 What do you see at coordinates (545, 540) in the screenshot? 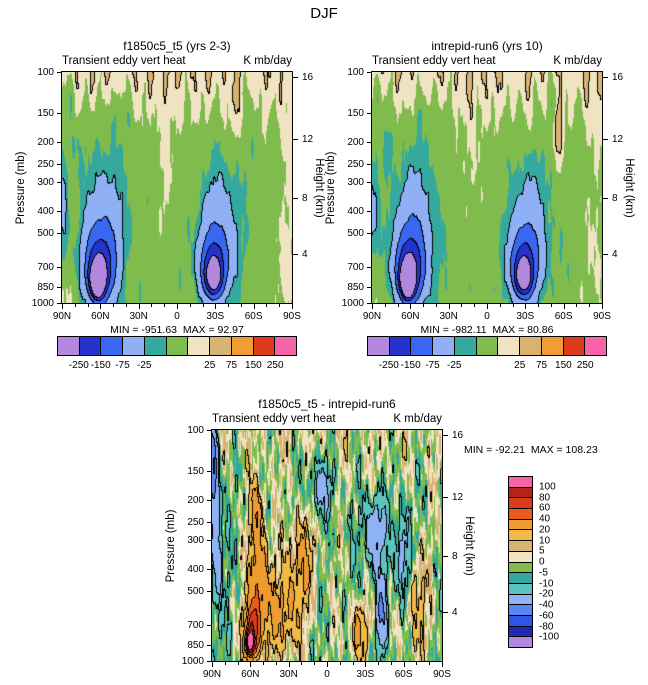
I see `colorbar-tick-label: 10` at bounding box center [545, 540].